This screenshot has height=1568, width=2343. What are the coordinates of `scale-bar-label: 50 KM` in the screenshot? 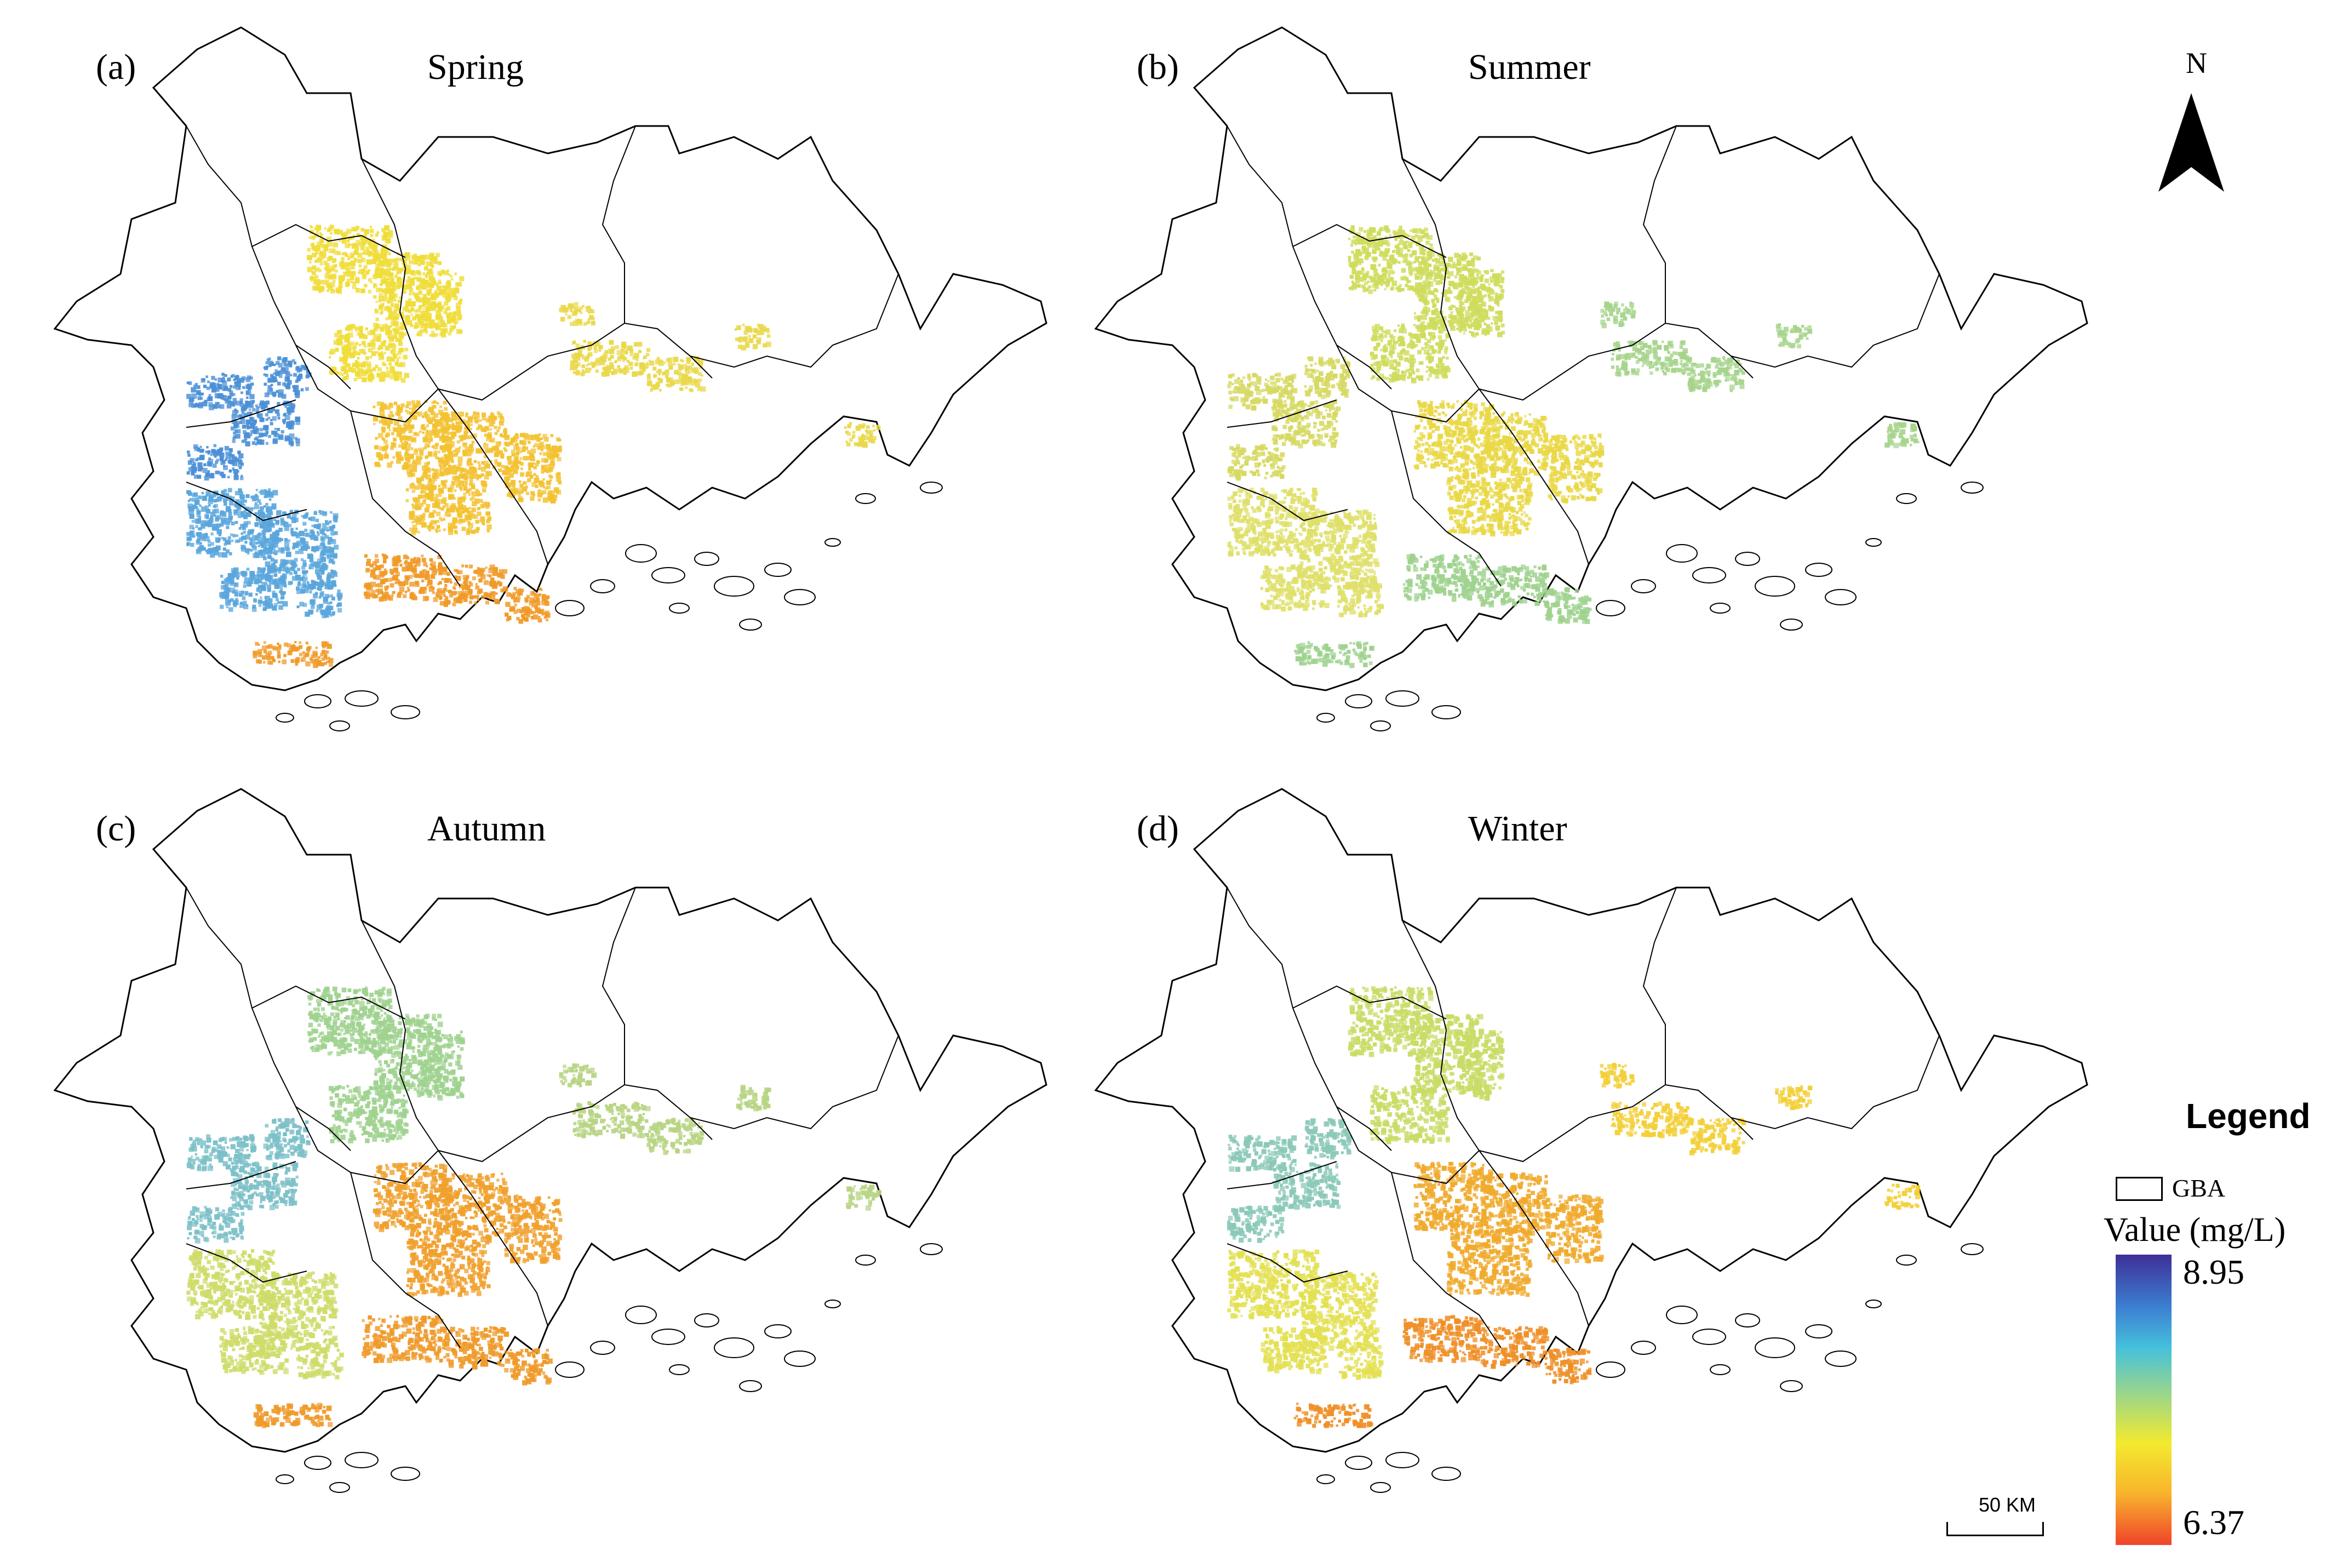 It's located at (2007, 1505).